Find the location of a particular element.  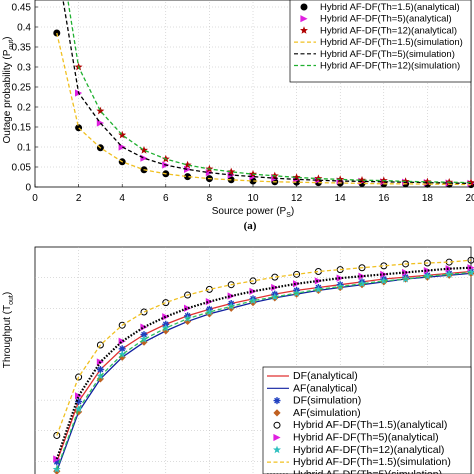

b-legend-af-simulation-label: AF(simulation) is located at coordinates (327, 413).